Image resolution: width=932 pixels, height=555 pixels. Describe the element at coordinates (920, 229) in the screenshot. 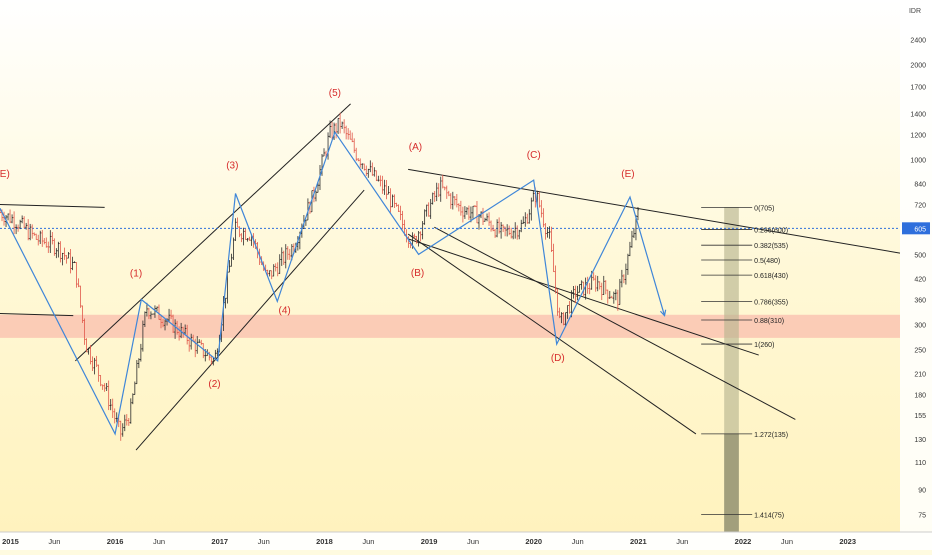

I see `current-price-label: 605` at that location.